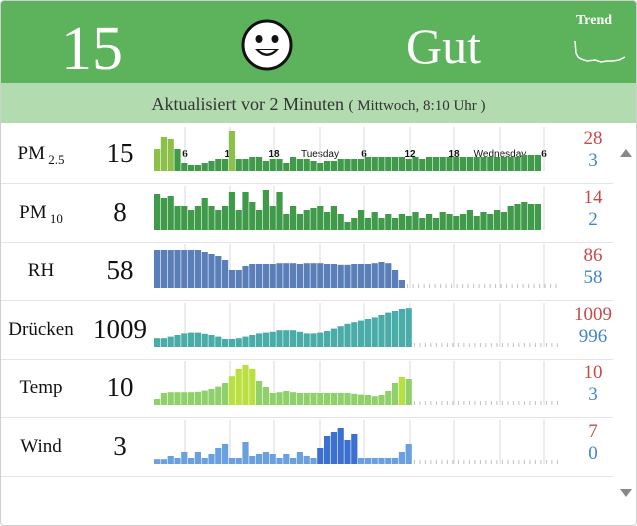  Describe the element at coordinates (41, 271) in the screenshot. I see `measurement-label: RH` at that location.